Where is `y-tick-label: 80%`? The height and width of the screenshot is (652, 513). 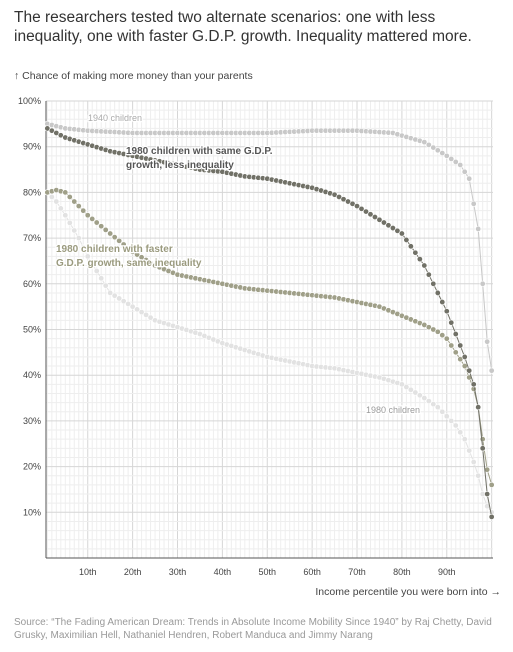 y-tick-label: 80% is located at coordinates (32, 192).